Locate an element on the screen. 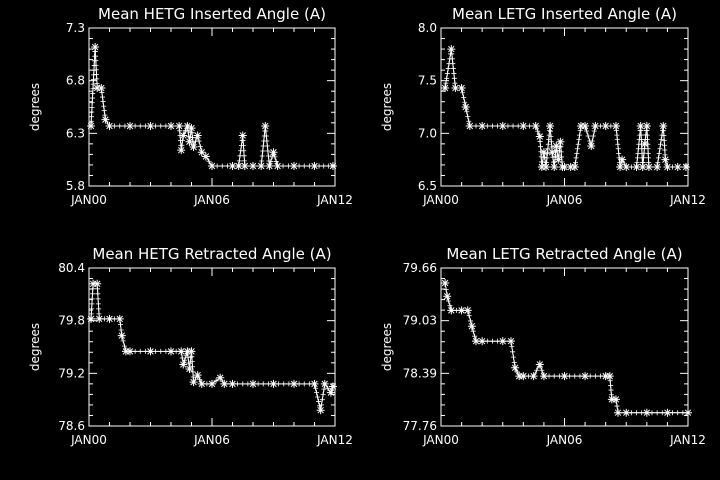 This screenshot has height=480, width=720. series-fill-markers is located at coordinates (564, 351).